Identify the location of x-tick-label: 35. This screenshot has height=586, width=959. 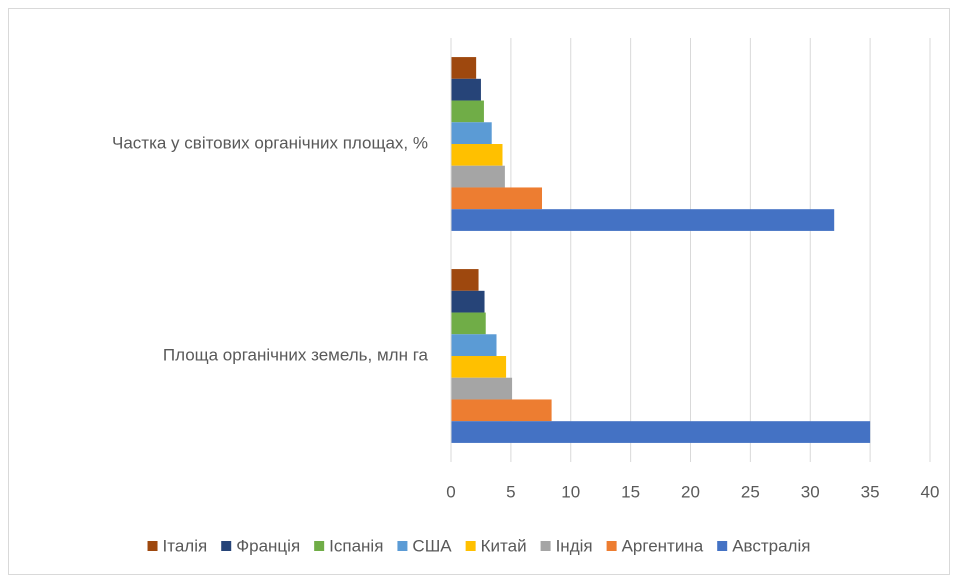
(870, 491).